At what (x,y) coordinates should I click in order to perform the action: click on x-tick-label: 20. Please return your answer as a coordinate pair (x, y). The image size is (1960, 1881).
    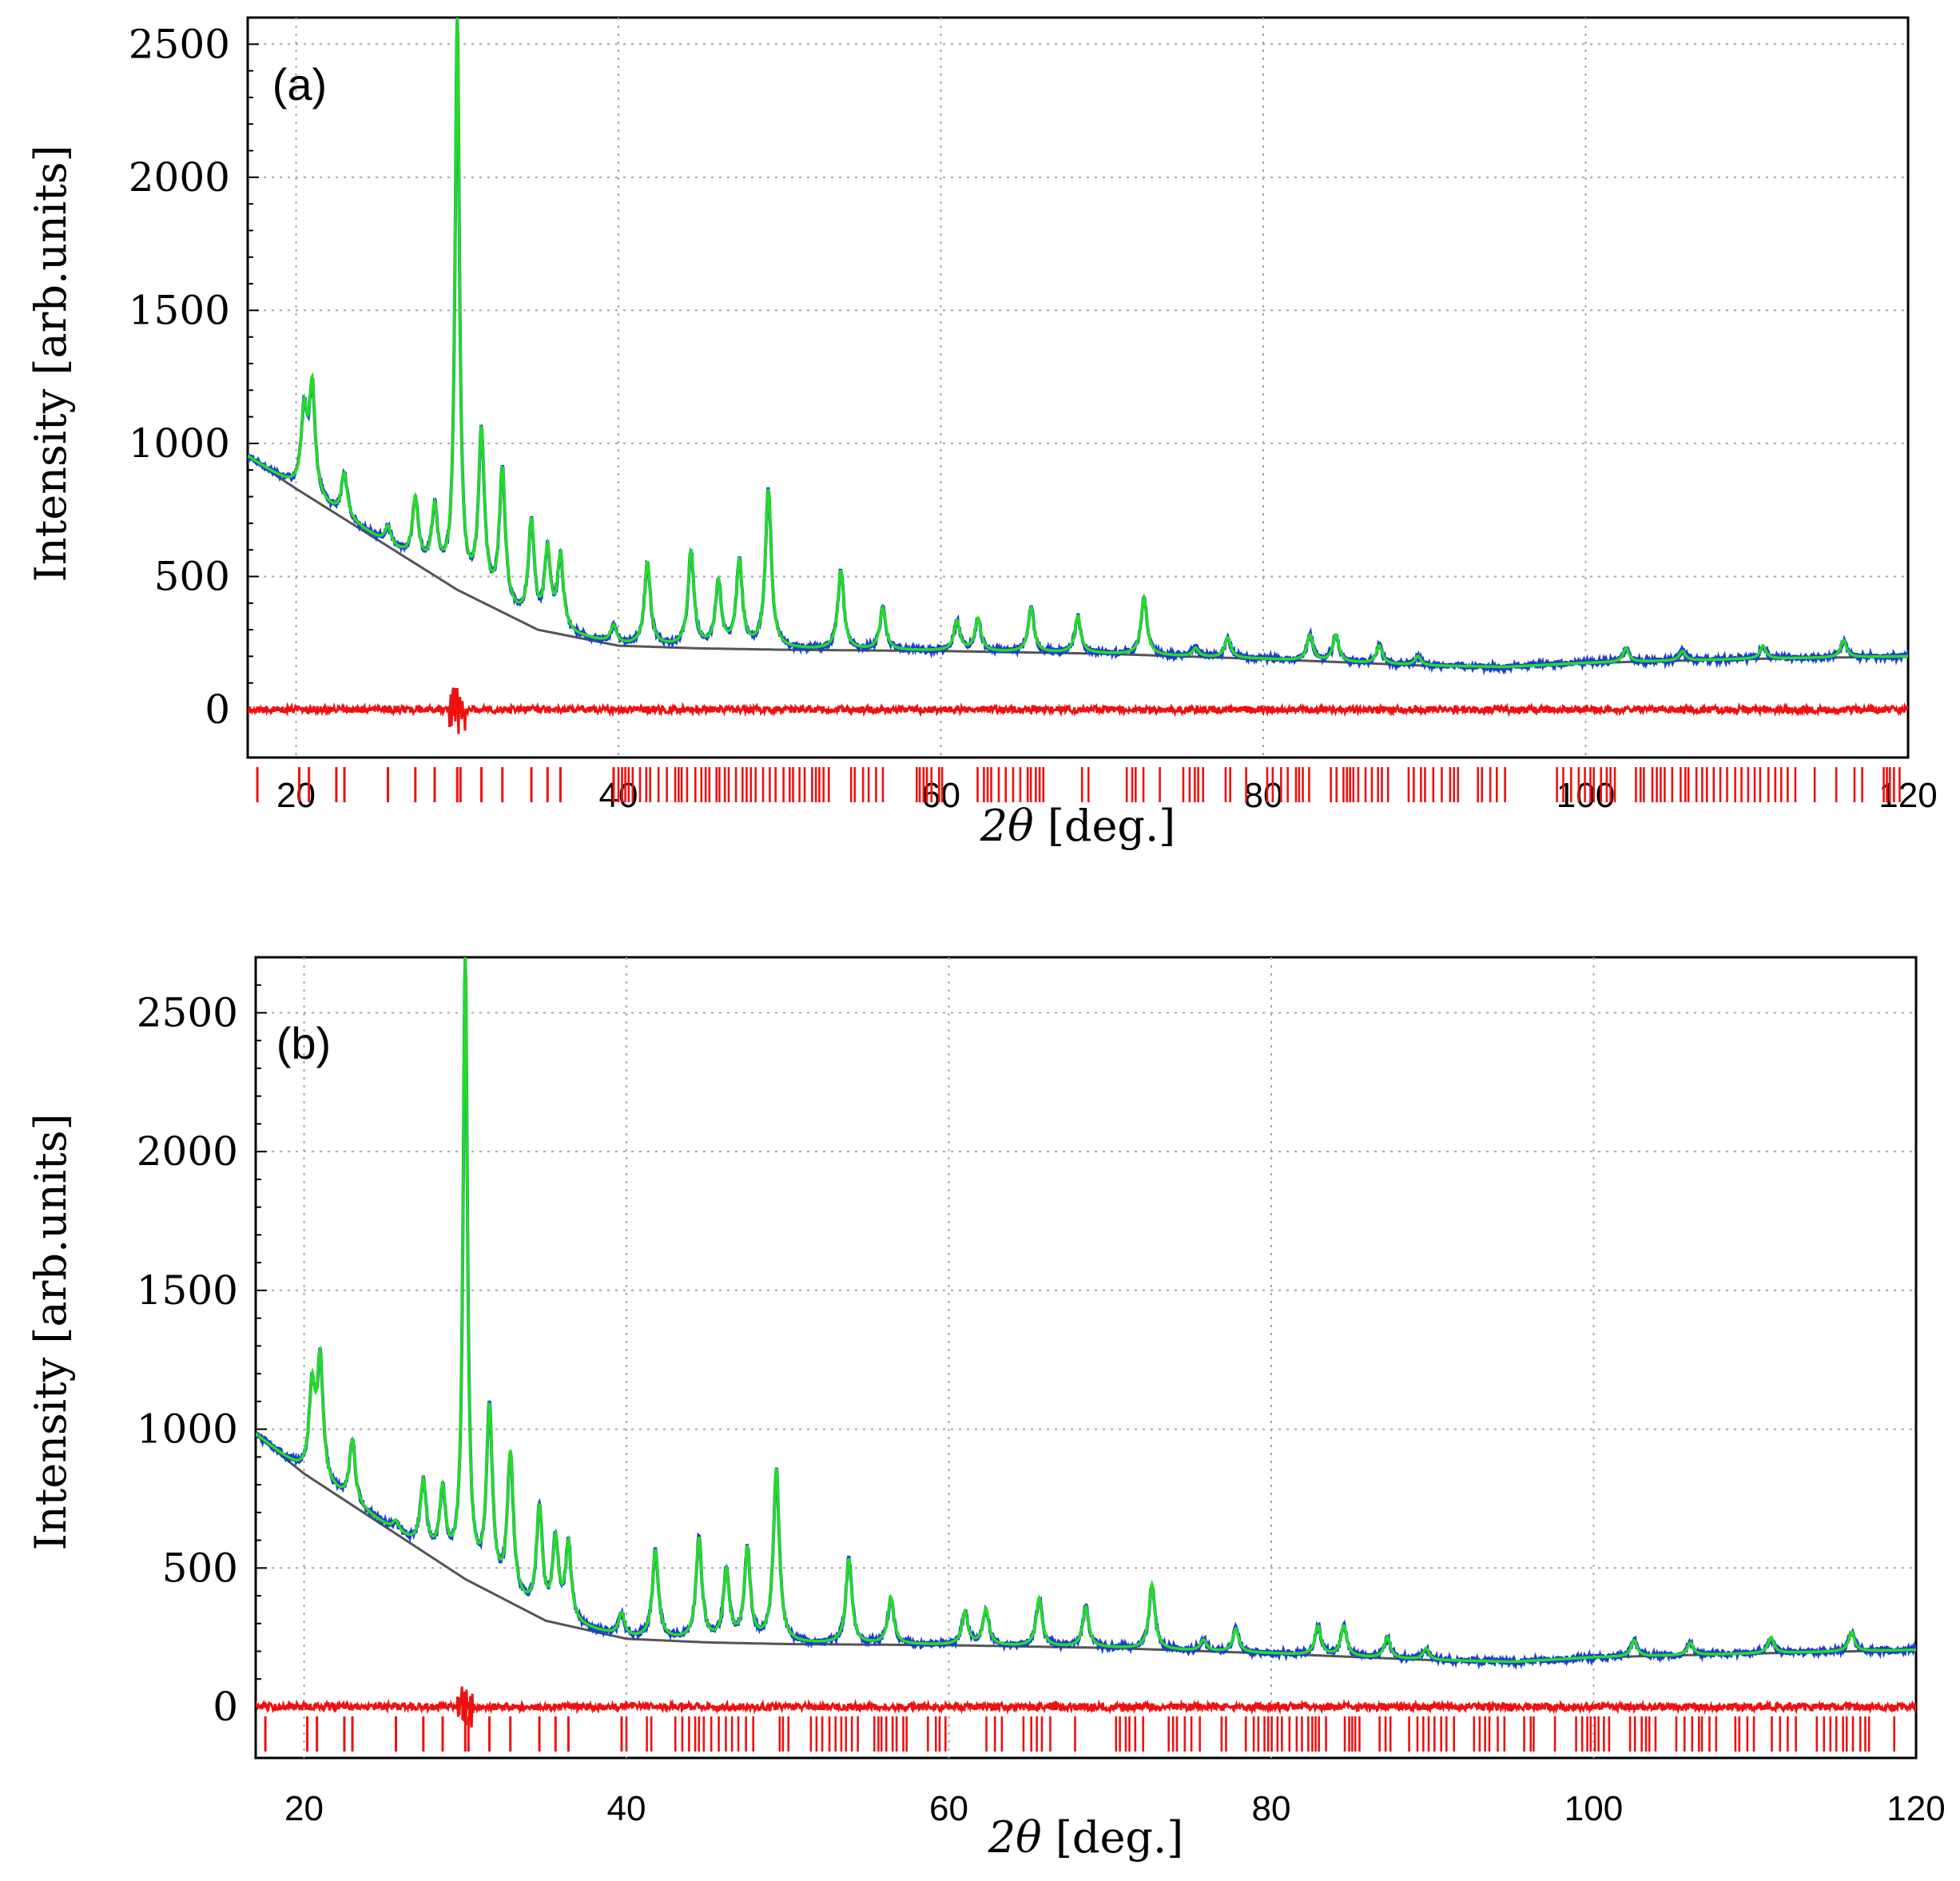
    Looking at the image, I should click on (304, 1809).